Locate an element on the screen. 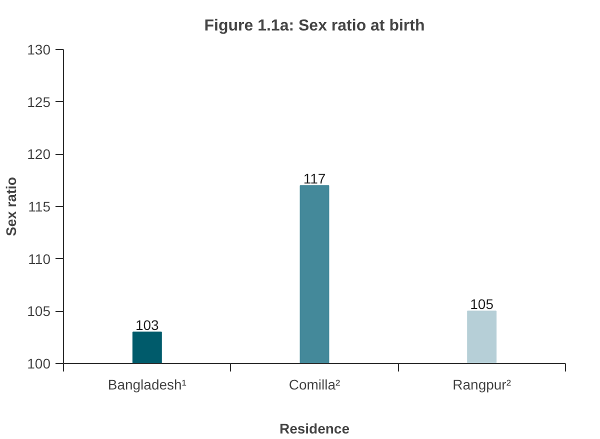  y-tick-label: 110 is located at coordinates (39, 258).